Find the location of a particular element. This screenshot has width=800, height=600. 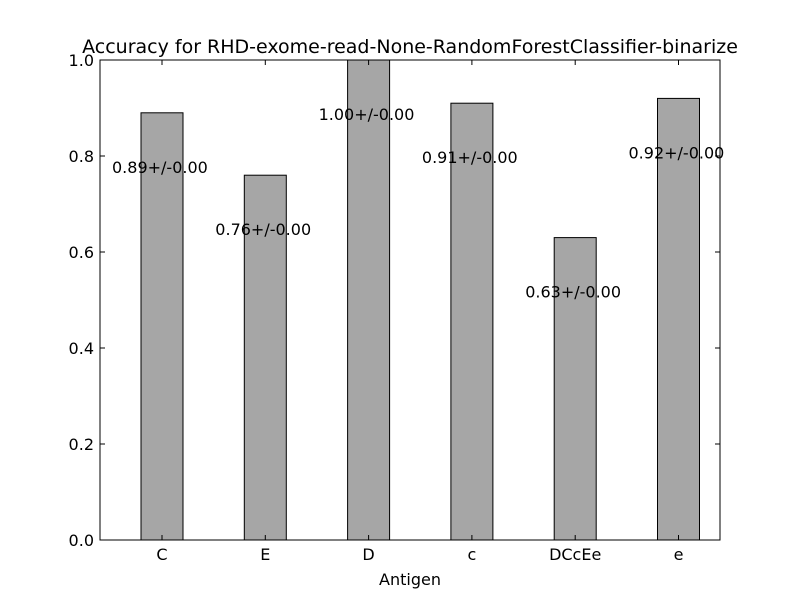

x-tick-label: DCcEe is located at coordinates (575, 554).